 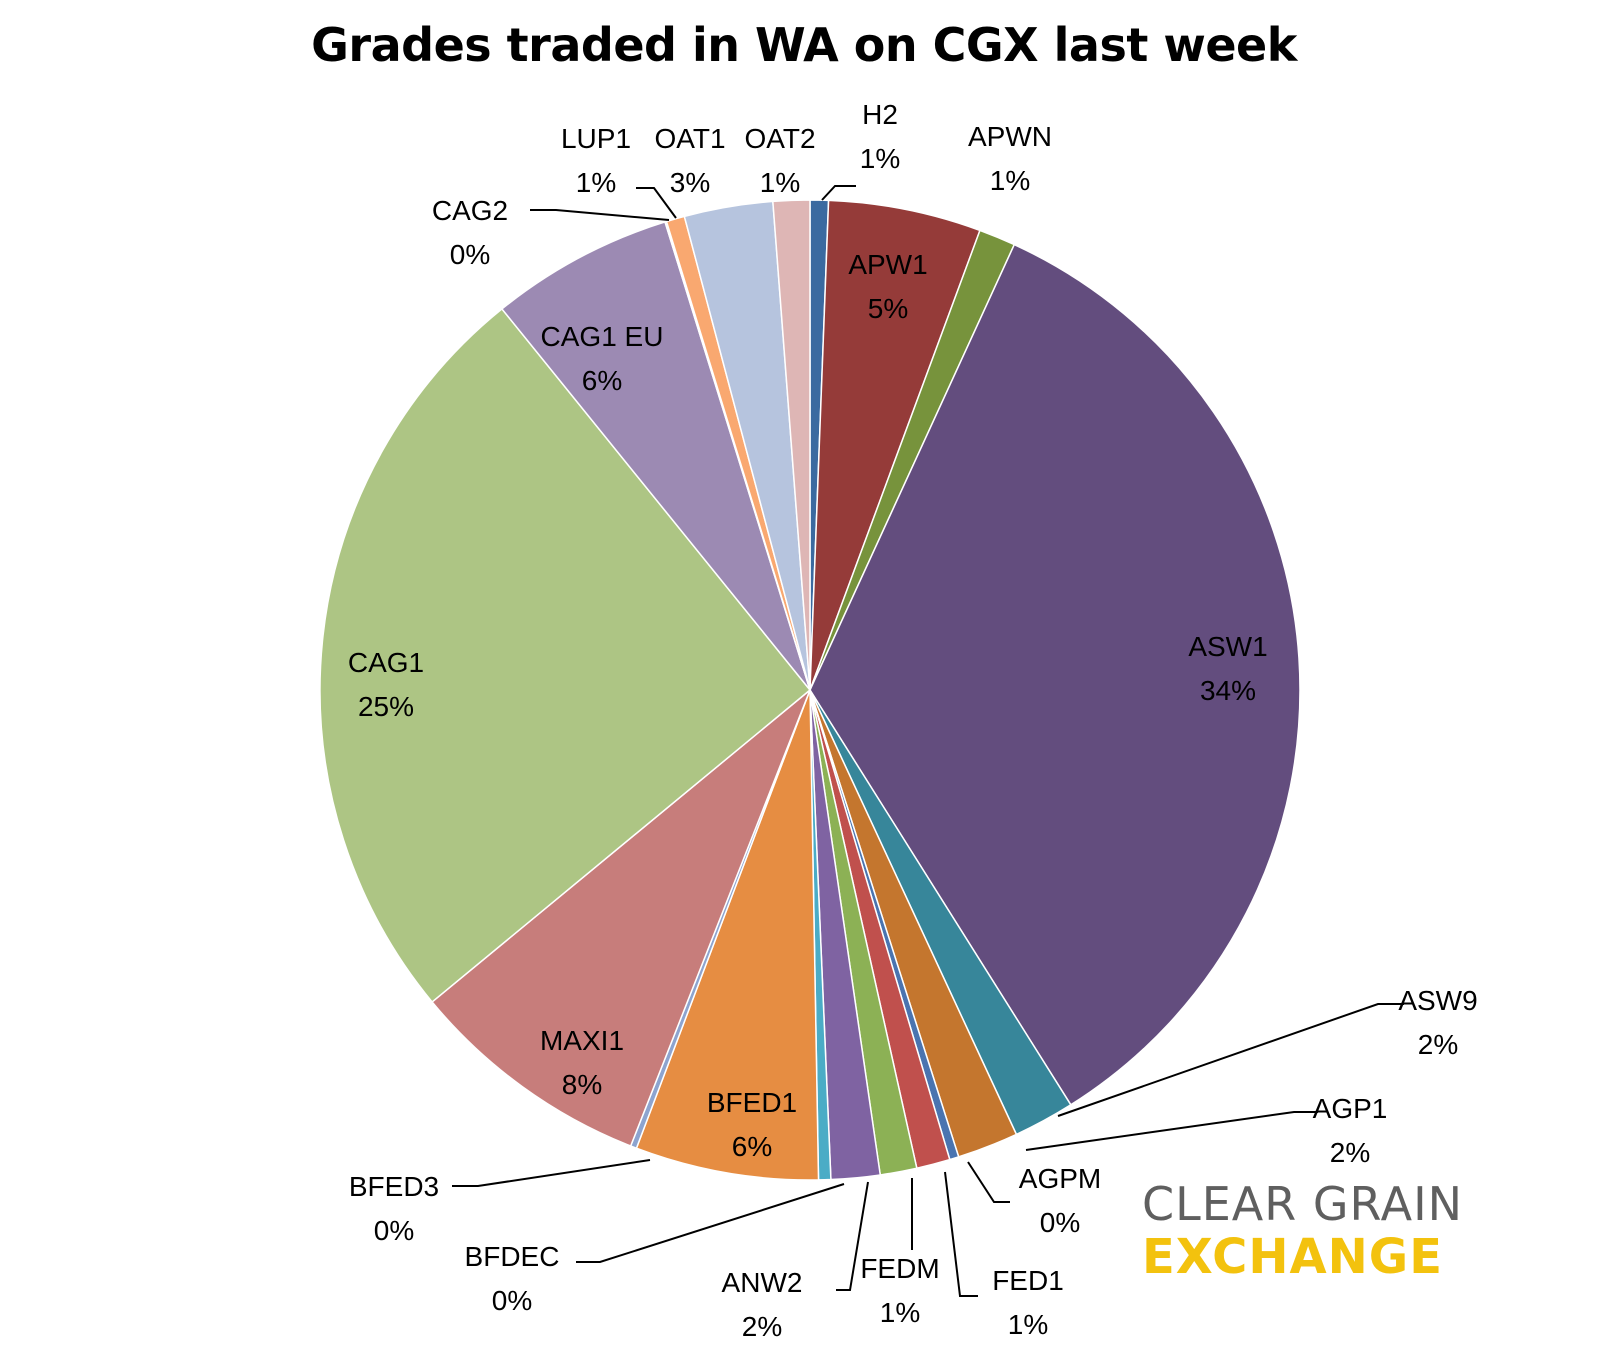 What do you see at coordinates (690, 182) in the screenshot?
I see `slice-percent: 3%` at bounding box center [690, 182].